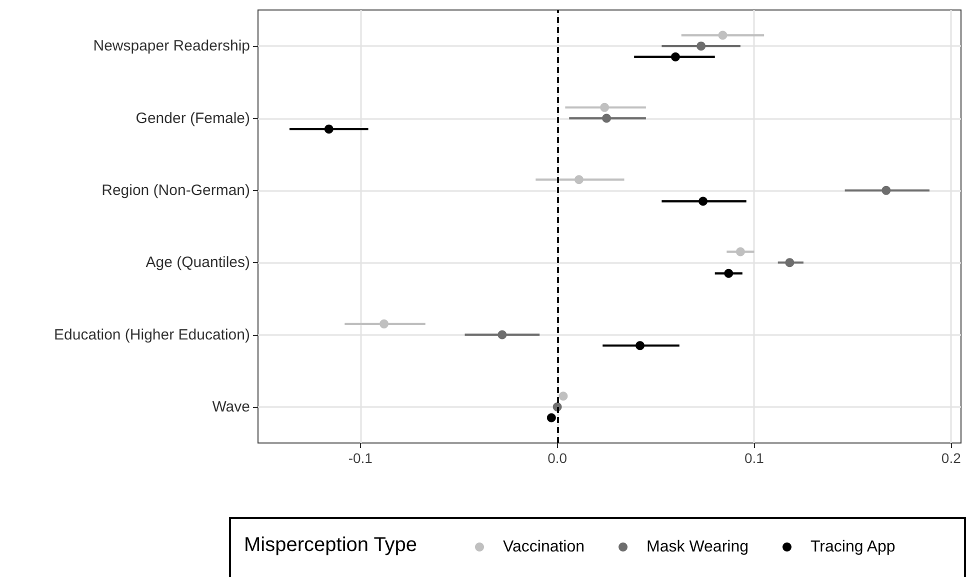  I want to click on y-tick-label: Wave, so click(231, 407).